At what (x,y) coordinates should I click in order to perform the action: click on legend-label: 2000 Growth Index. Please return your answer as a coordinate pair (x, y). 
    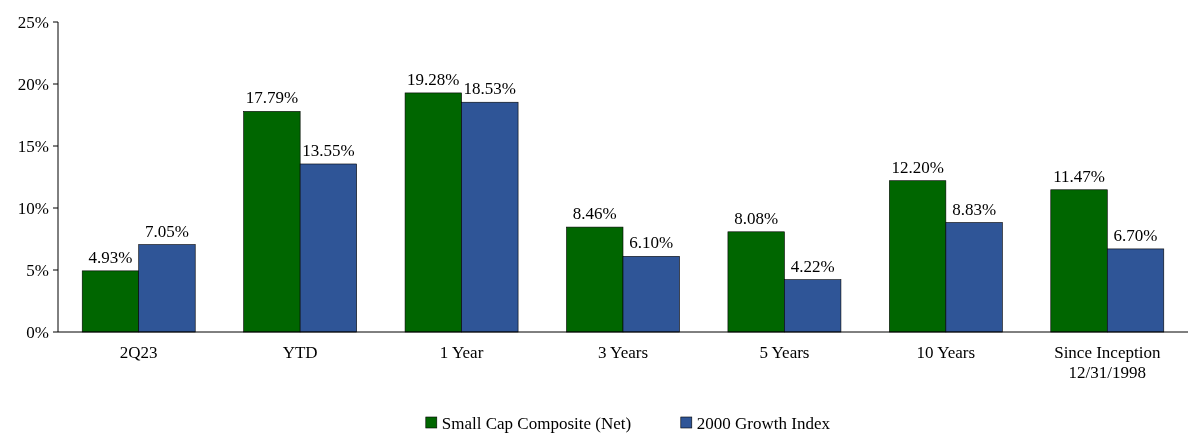
    Looking at the image, I should click on (763, 423).